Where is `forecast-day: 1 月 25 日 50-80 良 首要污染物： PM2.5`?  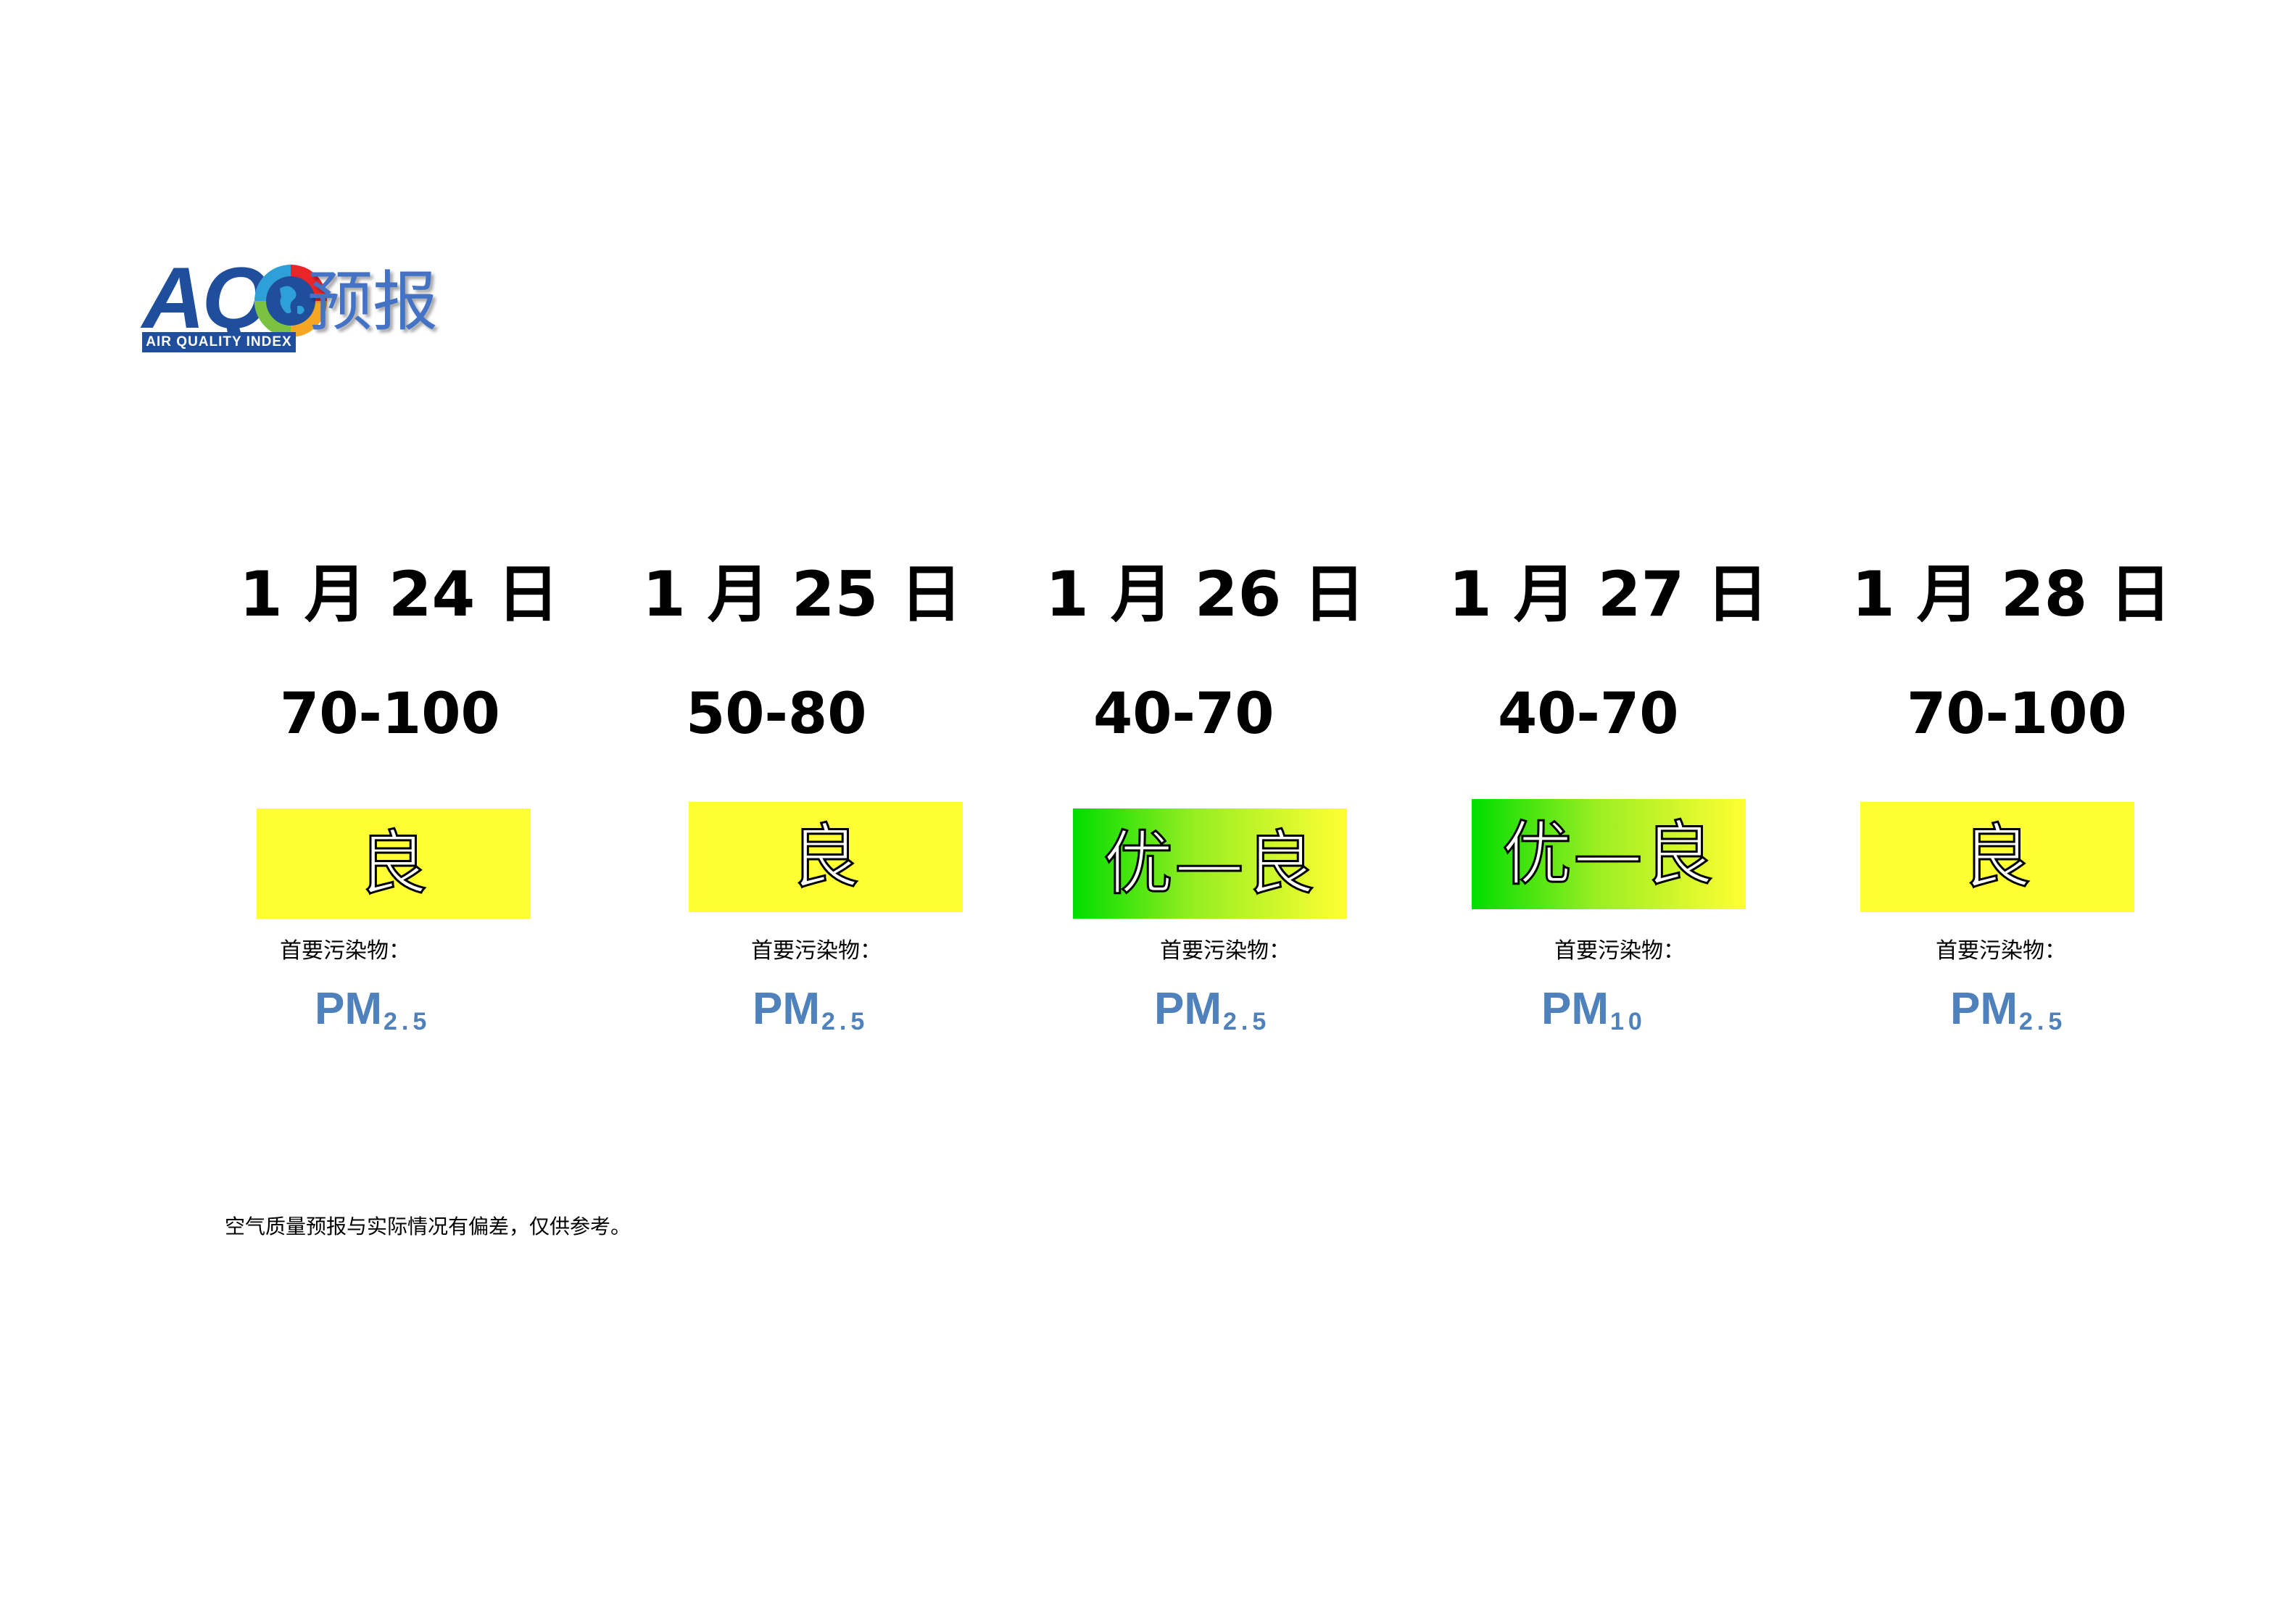
forecast-day: 1 月 25 日 50-80 良 首要污染物： PM2.5 is located at coordinates (802, 805).